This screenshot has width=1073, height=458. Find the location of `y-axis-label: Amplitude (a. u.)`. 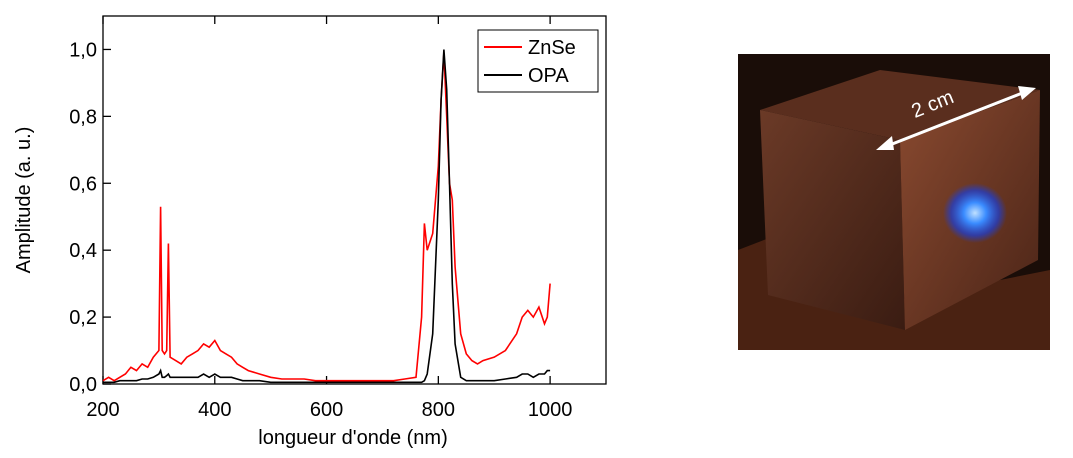

y-axis-label: Amplitude (a. u.) is located at coordinates (24, 200).